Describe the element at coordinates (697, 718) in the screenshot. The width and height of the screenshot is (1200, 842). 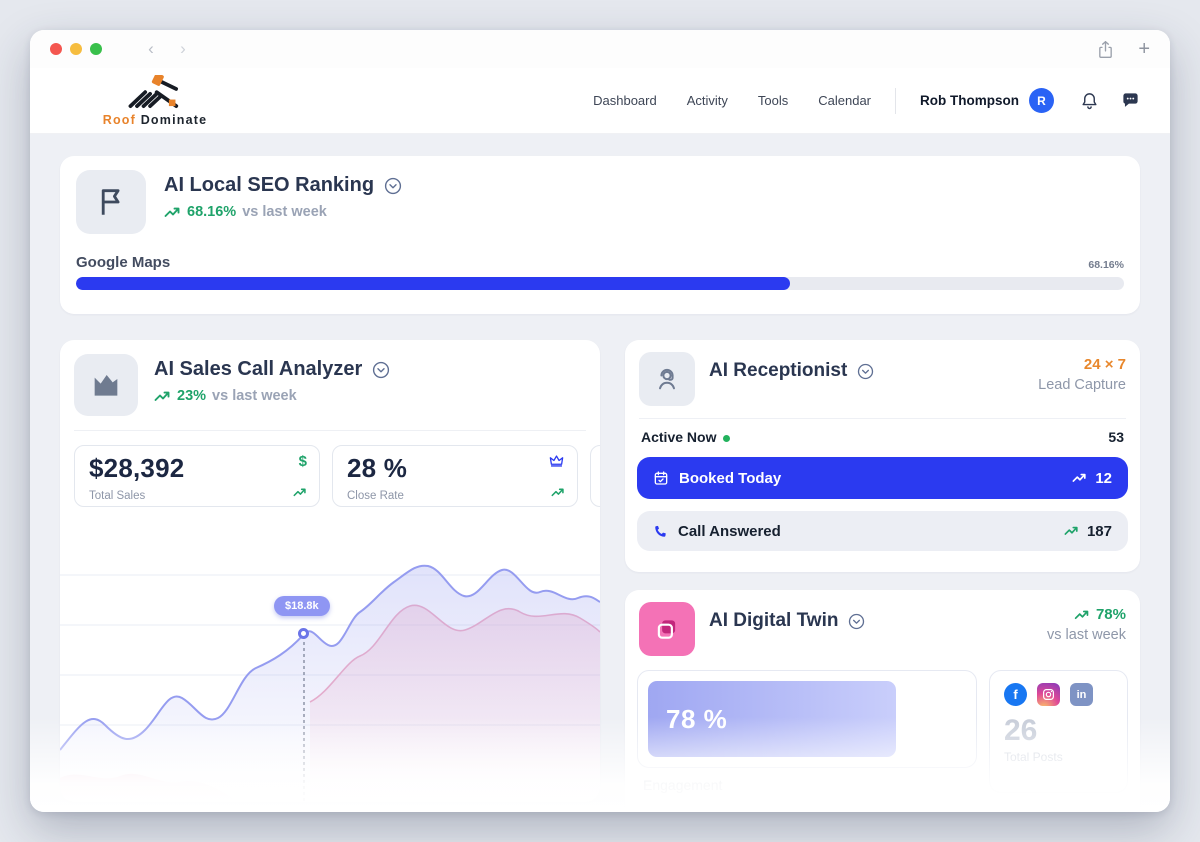
I see `engagement-value: 78 %` at that location.